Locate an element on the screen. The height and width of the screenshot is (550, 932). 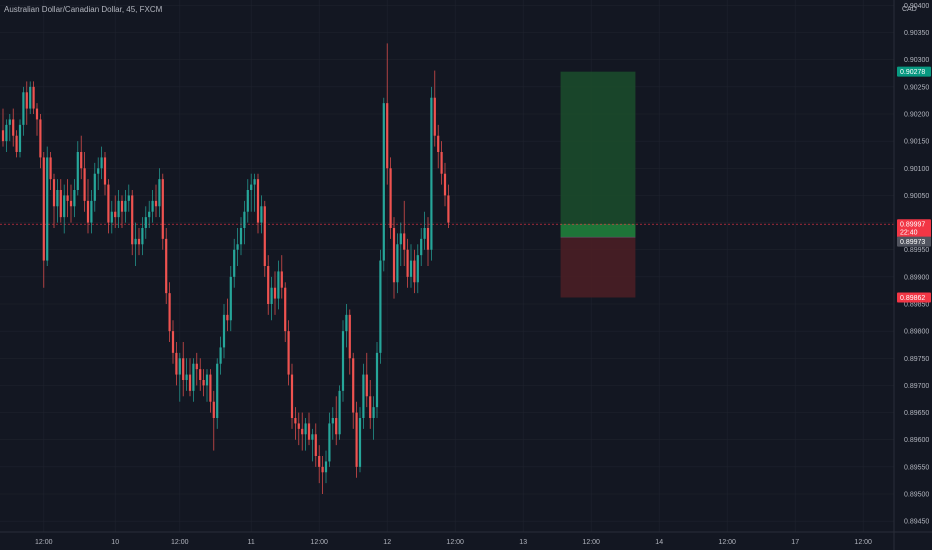
y-tick-label: 0.89500 is located at coordinates (916, 495).